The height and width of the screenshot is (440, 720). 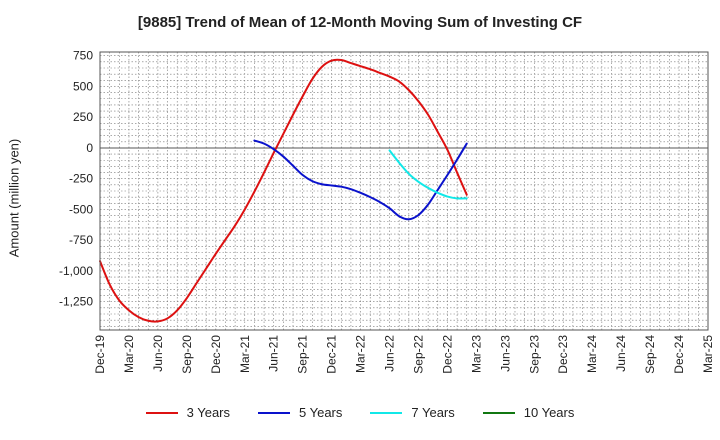 I want to click on y-tick-label: -500, so click(x=81, y=209).